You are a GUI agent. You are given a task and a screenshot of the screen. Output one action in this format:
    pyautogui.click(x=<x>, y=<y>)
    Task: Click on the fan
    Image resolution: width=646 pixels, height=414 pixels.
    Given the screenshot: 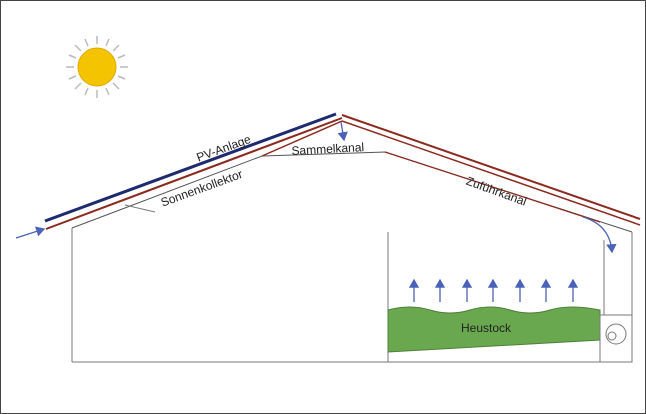 What is the action you would take?
    pyautogui.click(x=616, y=338)
    